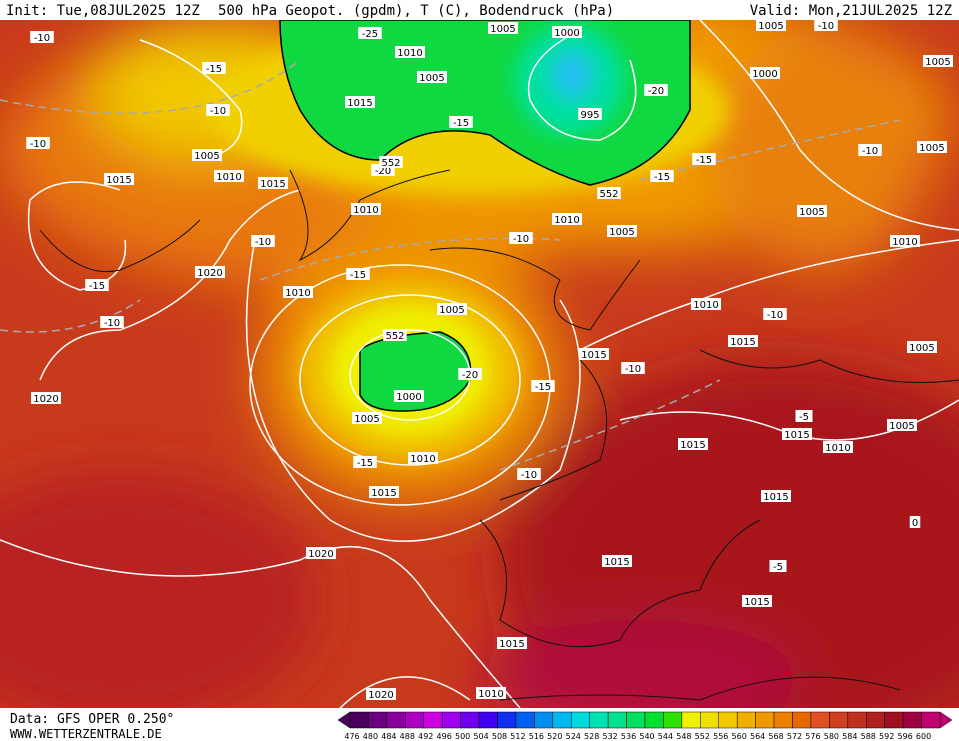 Image resolution: width=959 pixels, height=741 pixels. What do you see at coordinates (812, 736) in the screenshot?
I see `colorbar-label: 576` at bounding box center [812, 736].